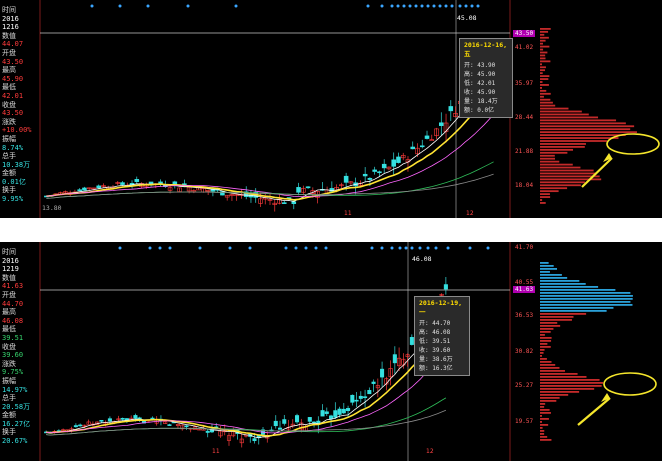 The width and height of the screenshot is (662, 461). I want to click on tooltip-amount: 额: 16.3亿, so click(436, 368).